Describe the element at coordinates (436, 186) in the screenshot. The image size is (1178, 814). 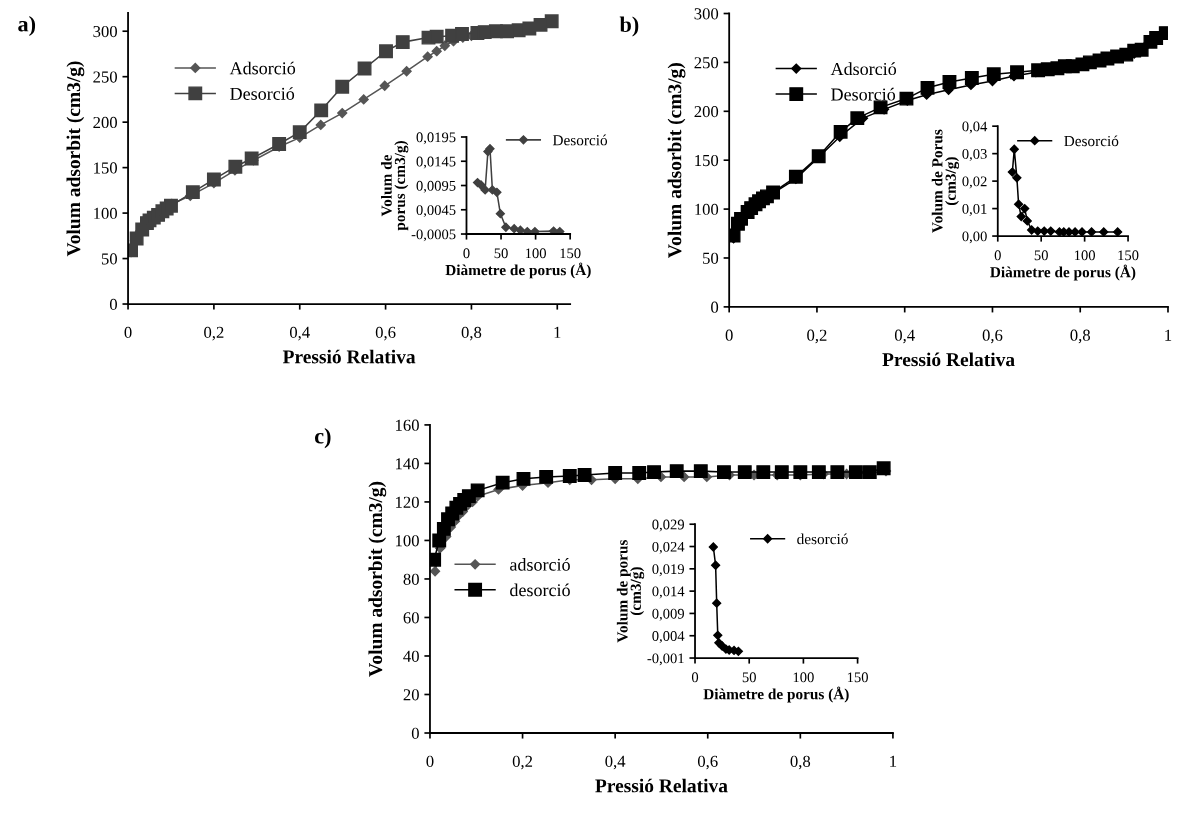
I see `y-tick-label: 0,0095` at that location.